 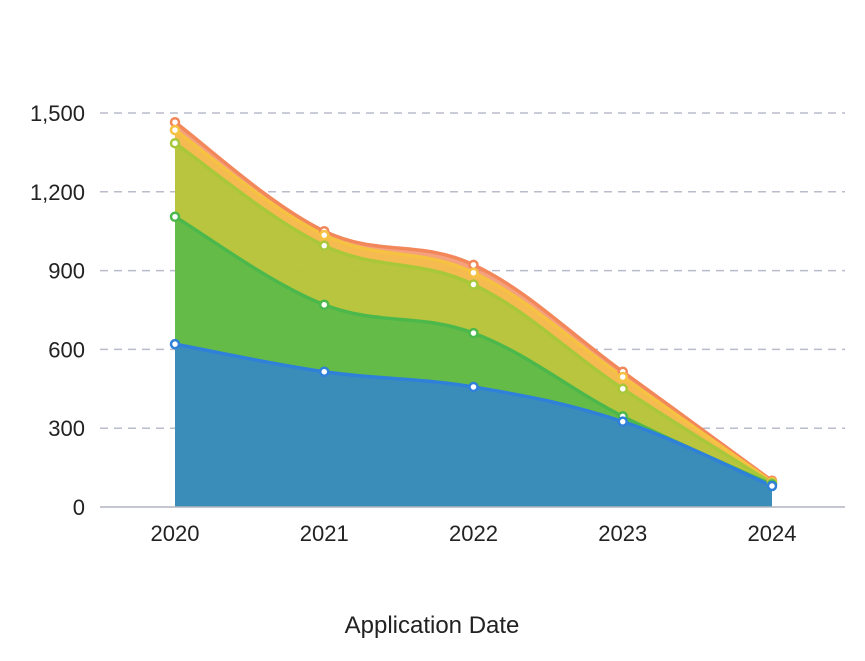 I want to click on y-tick-label: 1,200, so click(x=57, y=192).